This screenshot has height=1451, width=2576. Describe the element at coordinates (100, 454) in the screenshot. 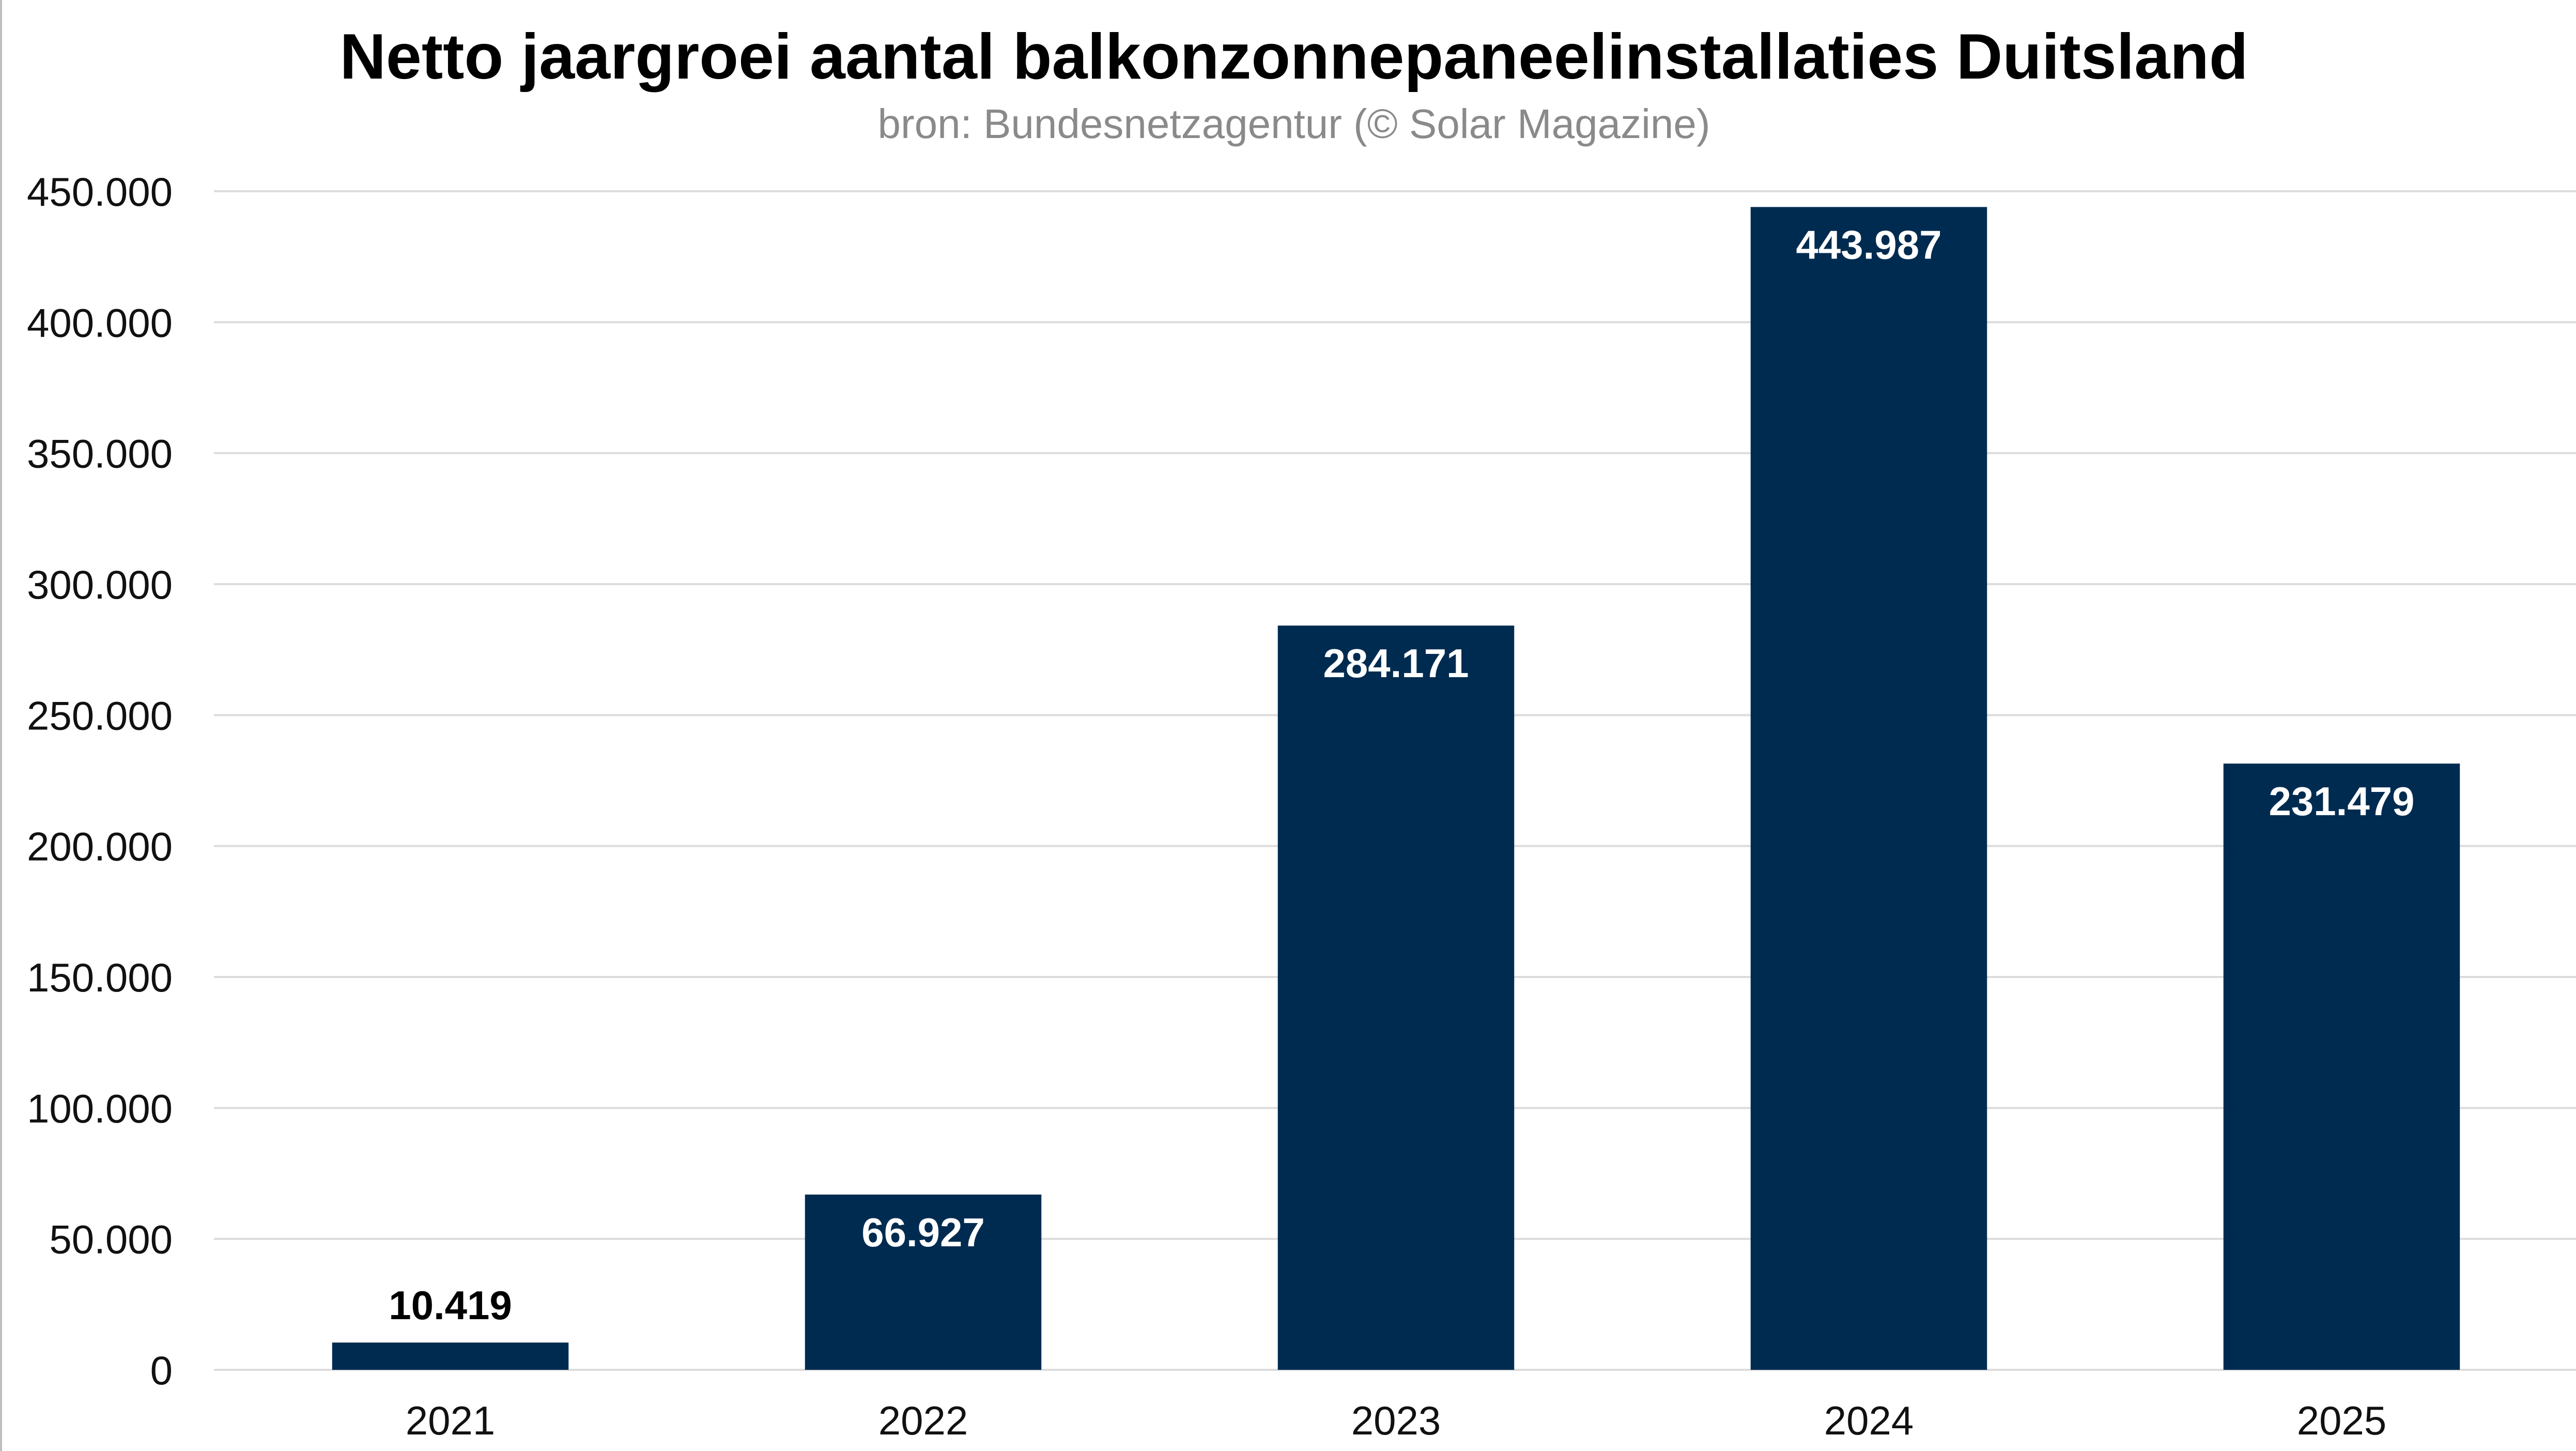

I see `y-tick-label: 350.000` at that location.